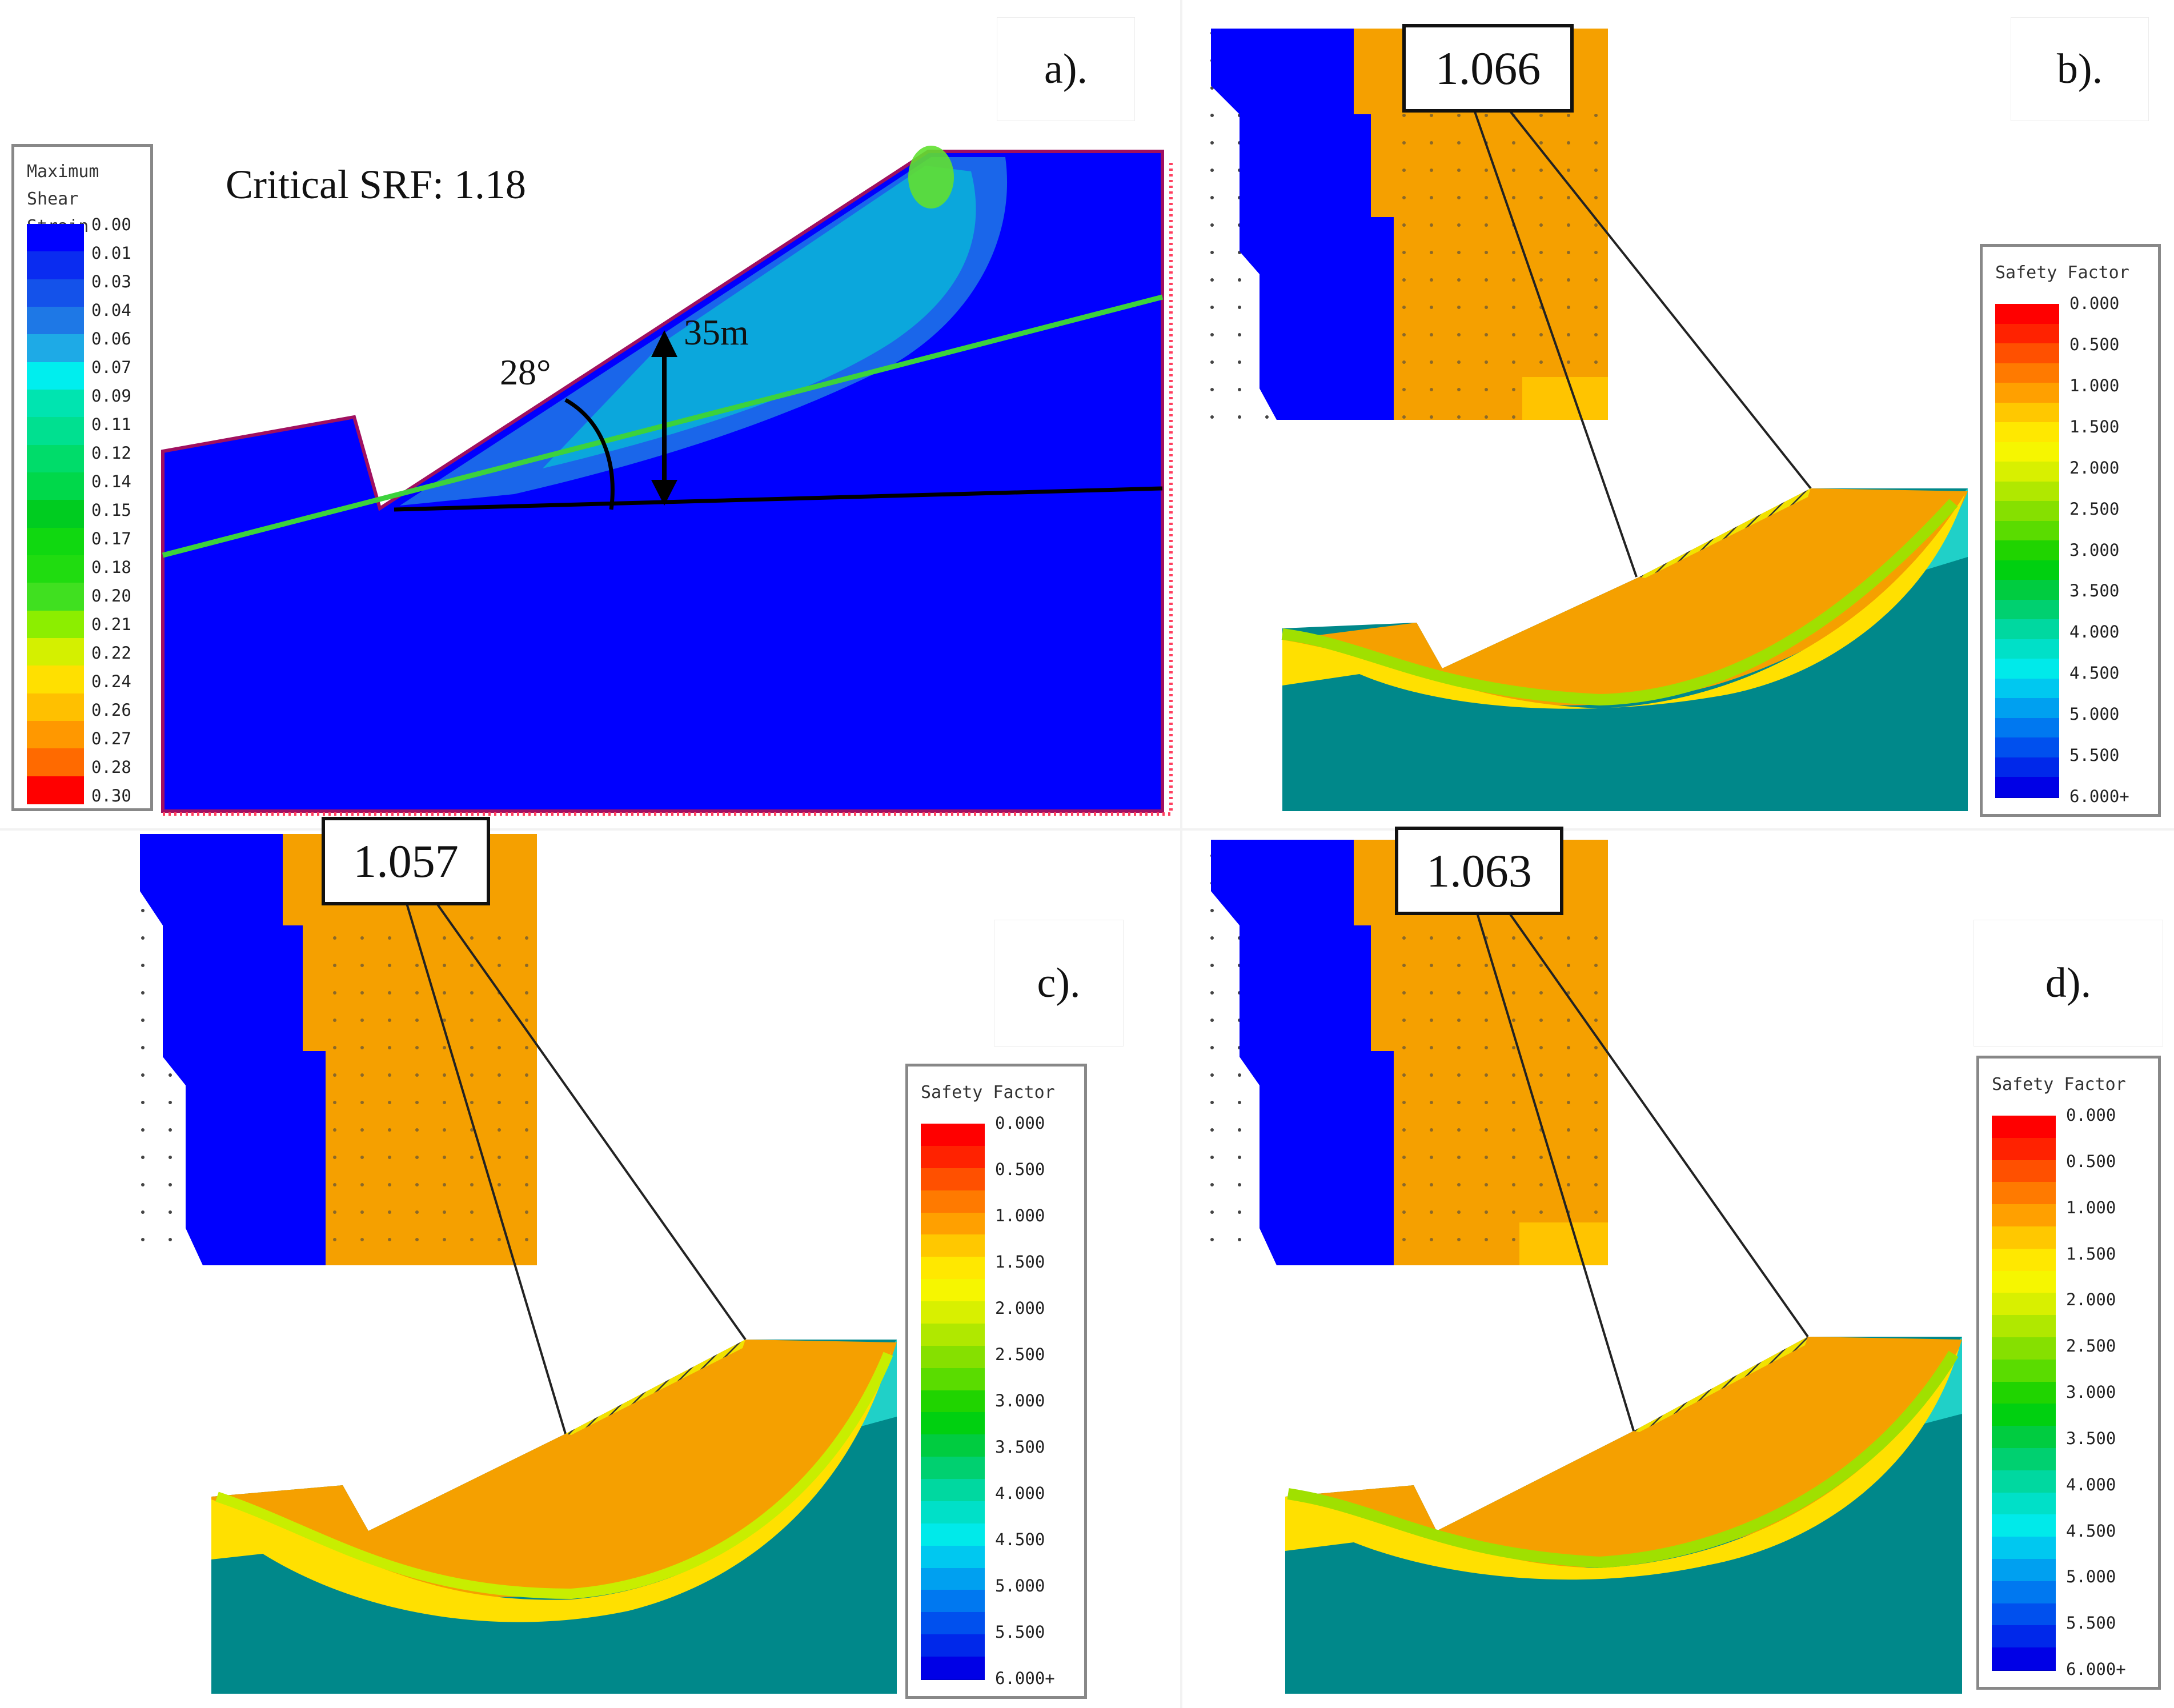 This screenshot has height=1708, width=2174. What do you see at coordinates (589, 454) in the screenshot?
I see `angle-arc` at bounding box center [589, 454].